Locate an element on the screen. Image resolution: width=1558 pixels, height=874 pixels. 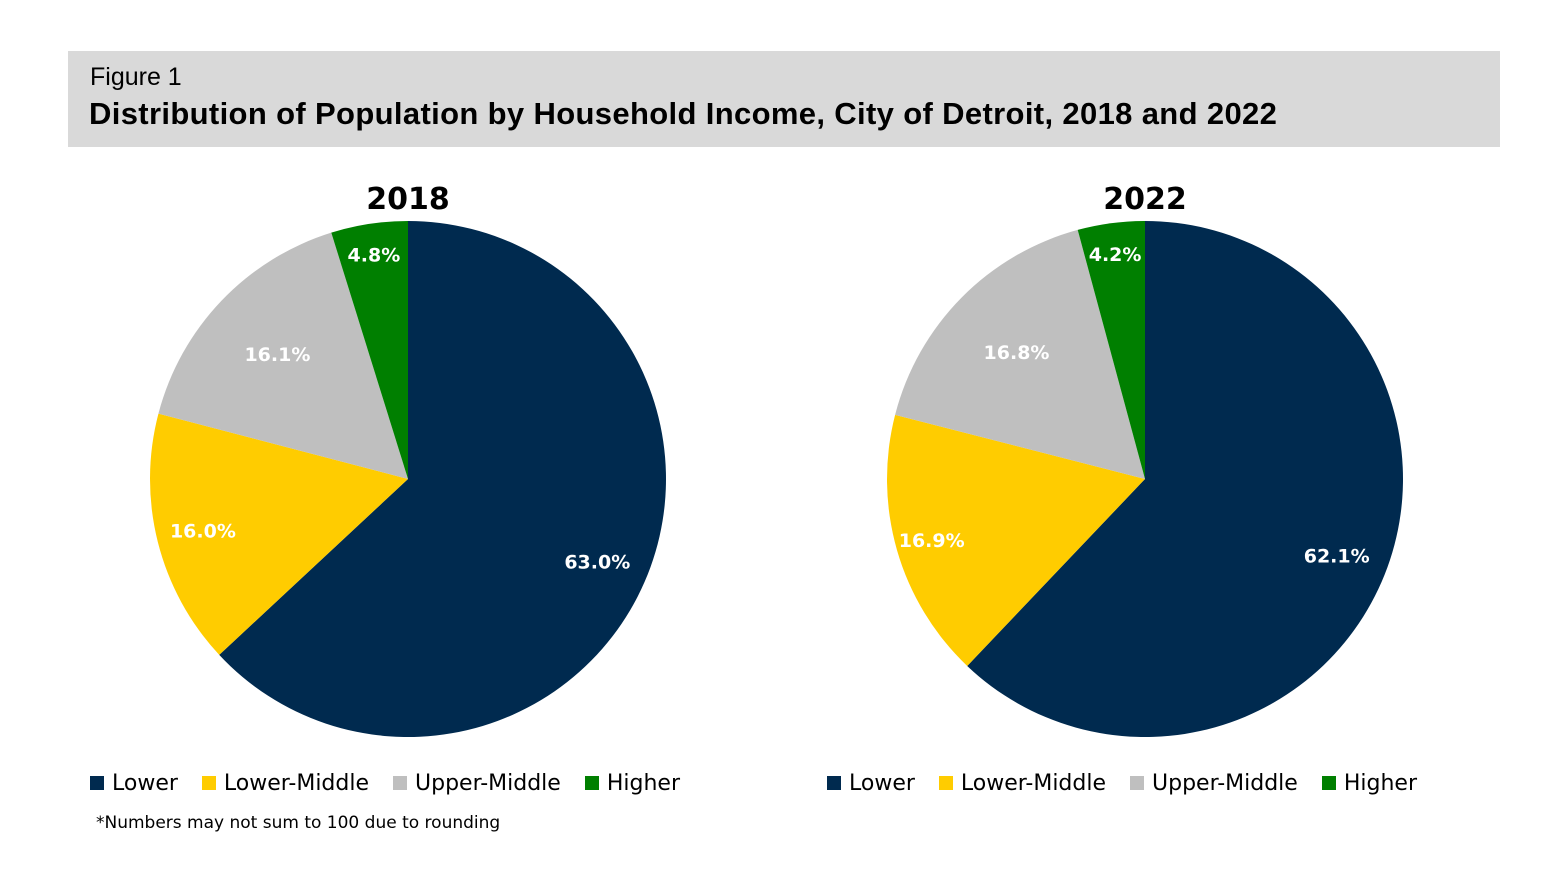
labels-2018: 63.0% 16.0% 16.1% 4.8% is located at coordinates (400, 409).